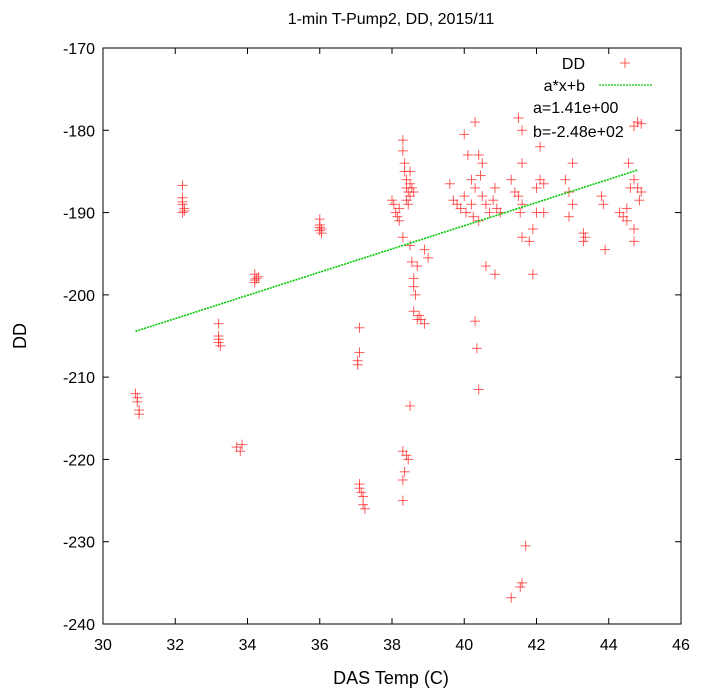  Describe the element at coordinates (392, 645) in the screenshot. I see `x-tick-label: 38` at that location.